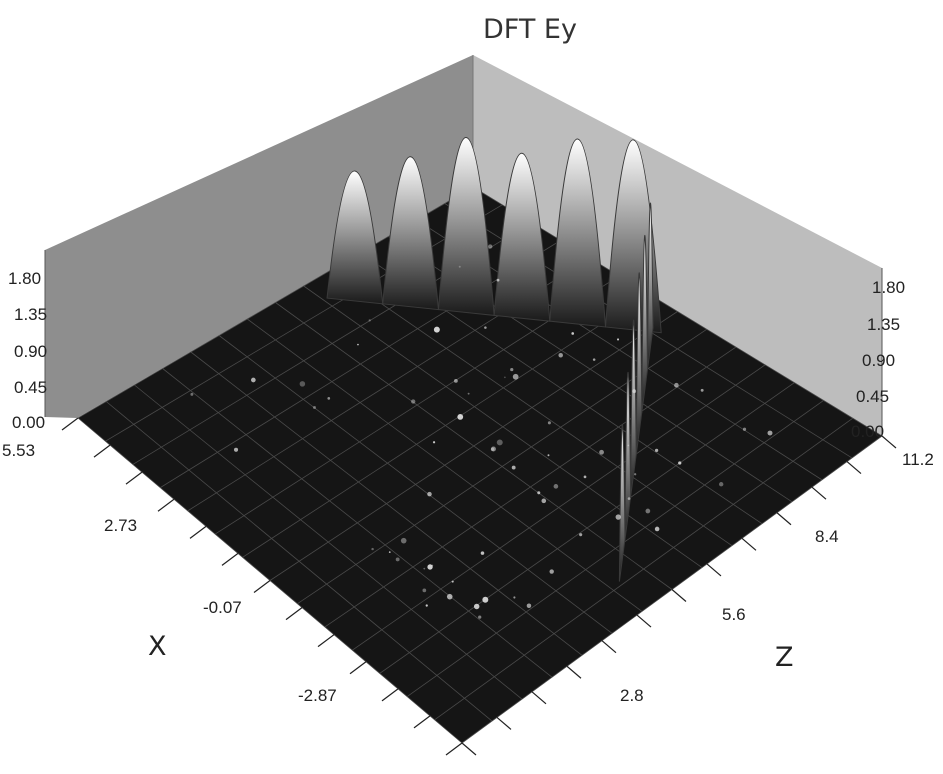  Describe the element at coordinates (734, 614) in the screenshot. I see `z-tick-3: 5.6` at that location.